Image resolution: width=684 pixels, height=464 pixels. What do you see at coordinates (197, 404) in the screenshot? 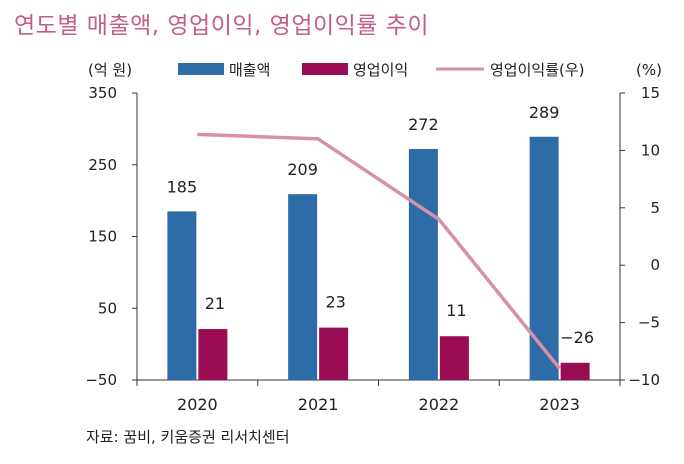
I see `x-tick-label: 2020` at bounding box center [197, 404].